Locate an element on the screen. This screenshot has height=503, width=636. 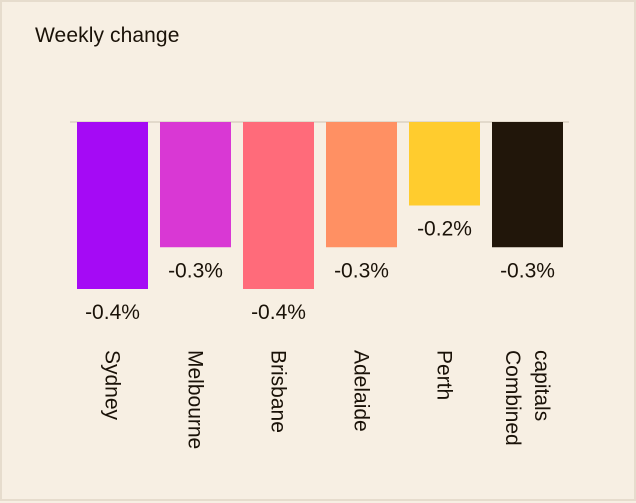
chart-title: Weekly change is located at coordinates (107, 35).